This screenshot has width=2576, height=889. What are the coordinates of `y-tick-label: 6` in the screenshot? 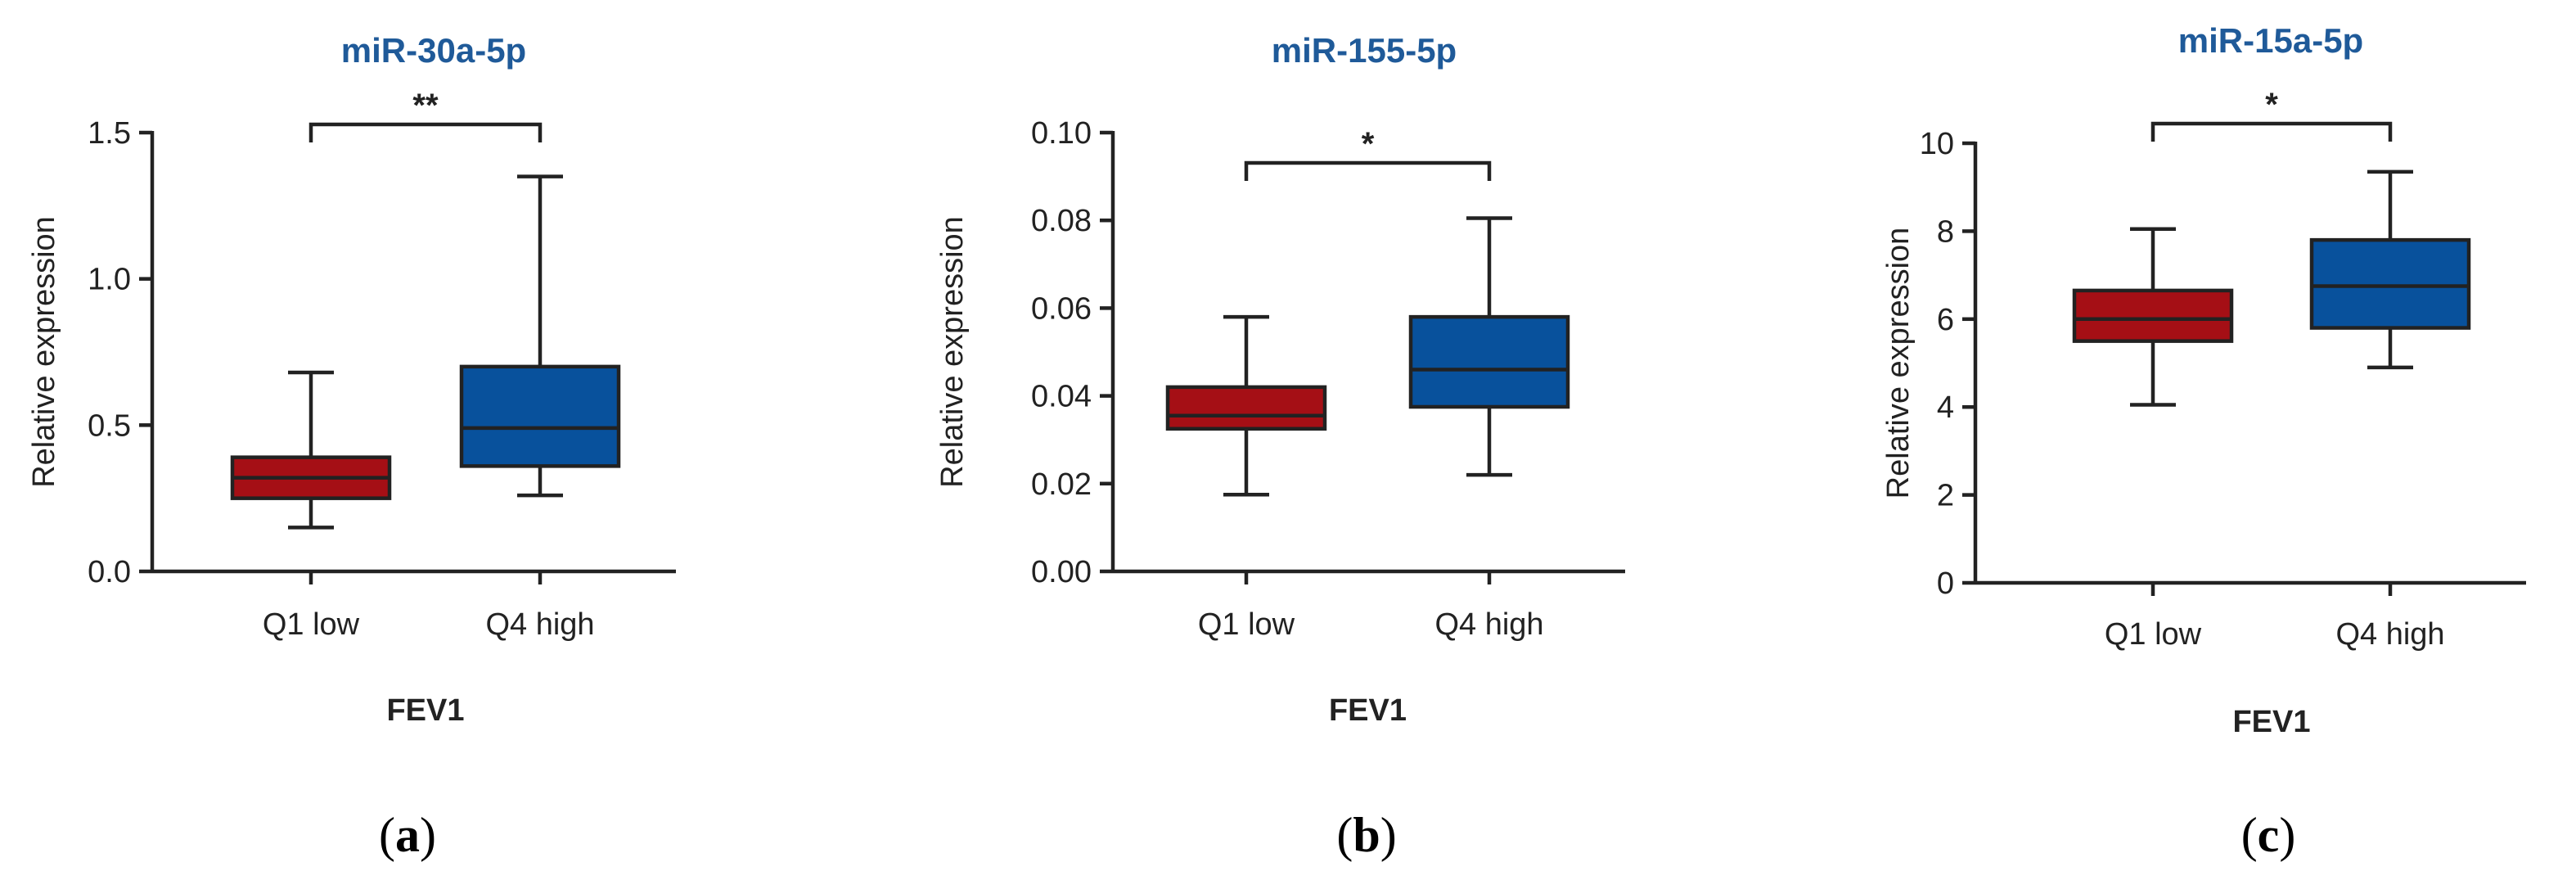 It's located at (1945, 320).